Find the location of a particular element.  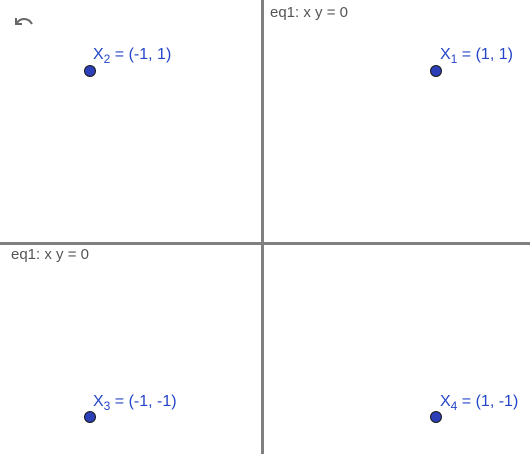

point-x1-coords: = (1, 1) is located at coordinates (485, 54).